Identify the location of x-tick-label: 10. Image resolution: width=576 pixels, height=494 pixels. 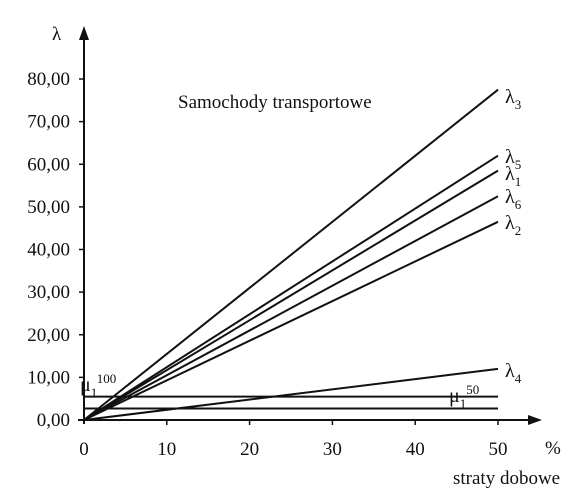
(166, 449).